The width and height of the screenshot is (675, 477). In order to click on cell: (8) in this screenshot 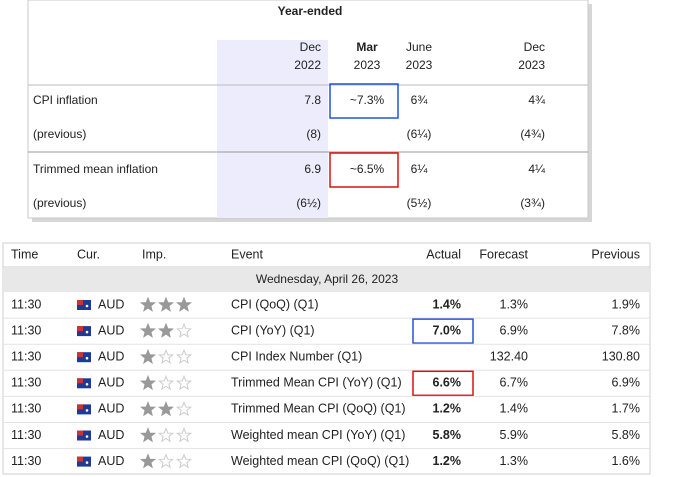, I will do `click(313, 134)`.